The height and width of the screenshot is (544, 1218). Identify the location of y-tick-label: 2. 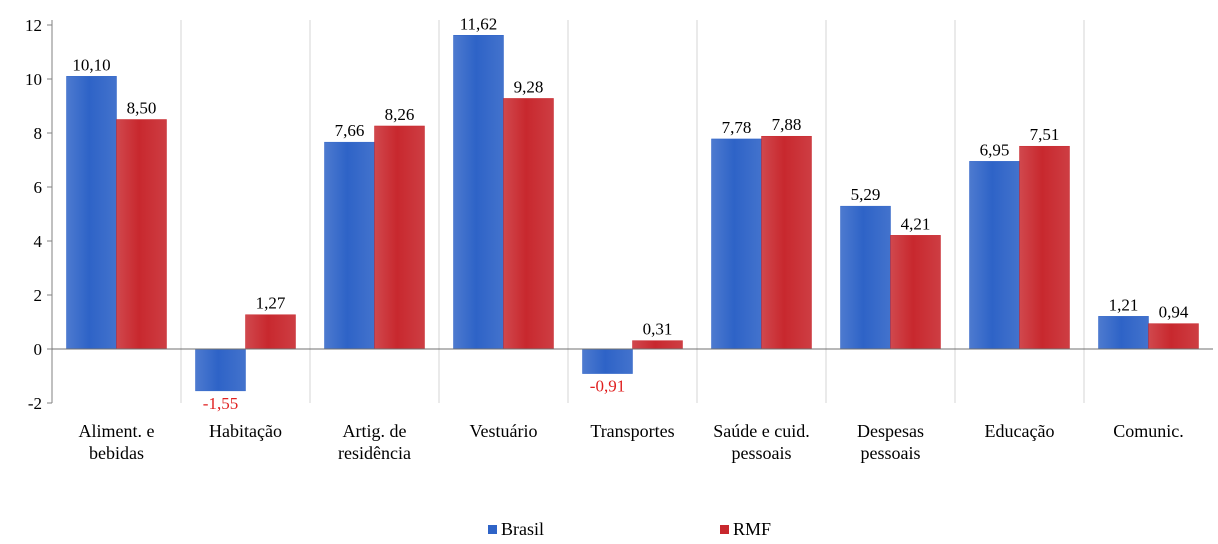
(38, 295).